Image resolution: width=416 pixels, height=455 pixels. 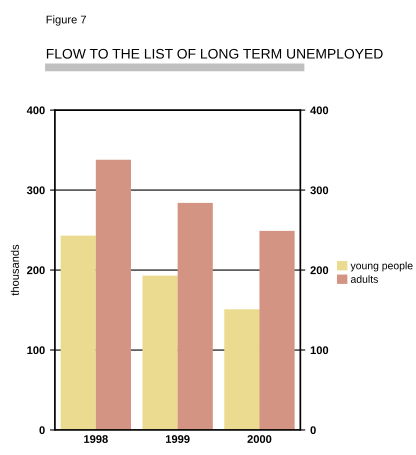 What do you see at coordinates (319, 350) in the screenshot?
I see `y2-tick-label: 100` at bounding box center [319, 350].